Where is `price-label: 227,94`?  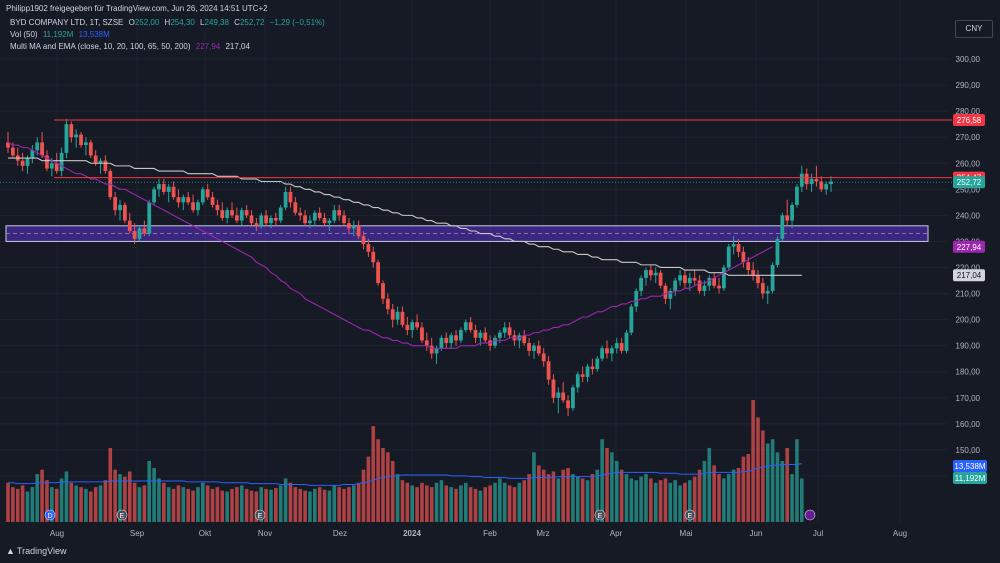
price-label: 227,94 is located at coordinates (969, 247).